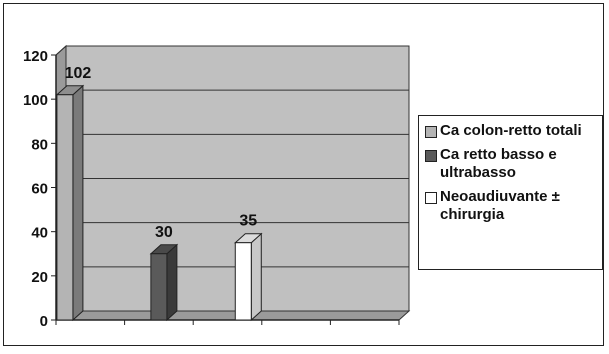 This screenshot has height=354, width=609. Describe the element at coordinates (35, 56) in the screenshot. I see `y-tick-label: 120` at that location.